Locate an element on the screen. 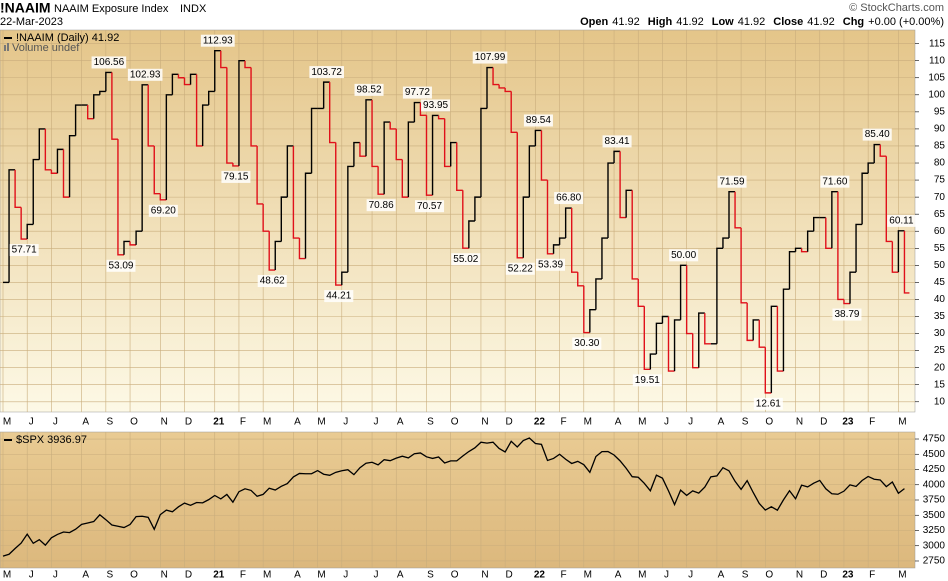 This screenshot has height=581, width=948. value-label: 71.60 is located at coordinates (834, 181).